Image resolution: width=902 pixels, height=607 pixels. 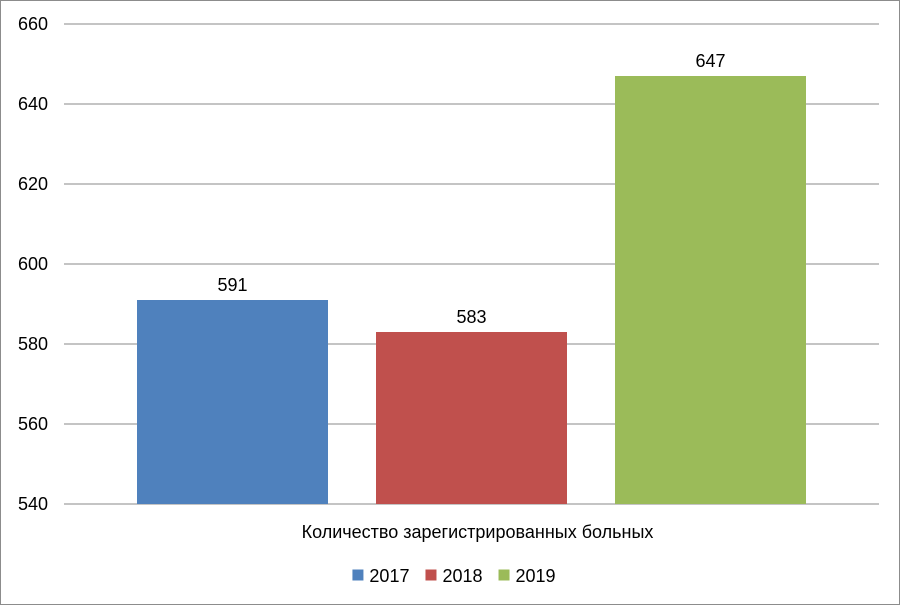 I want to click on data-label-2017: 591, so click(x=232, y=285).